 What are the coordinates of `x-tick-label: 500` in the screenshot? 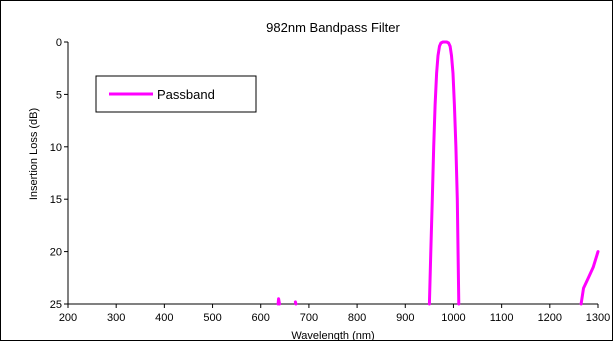 It's located at (212, 318).